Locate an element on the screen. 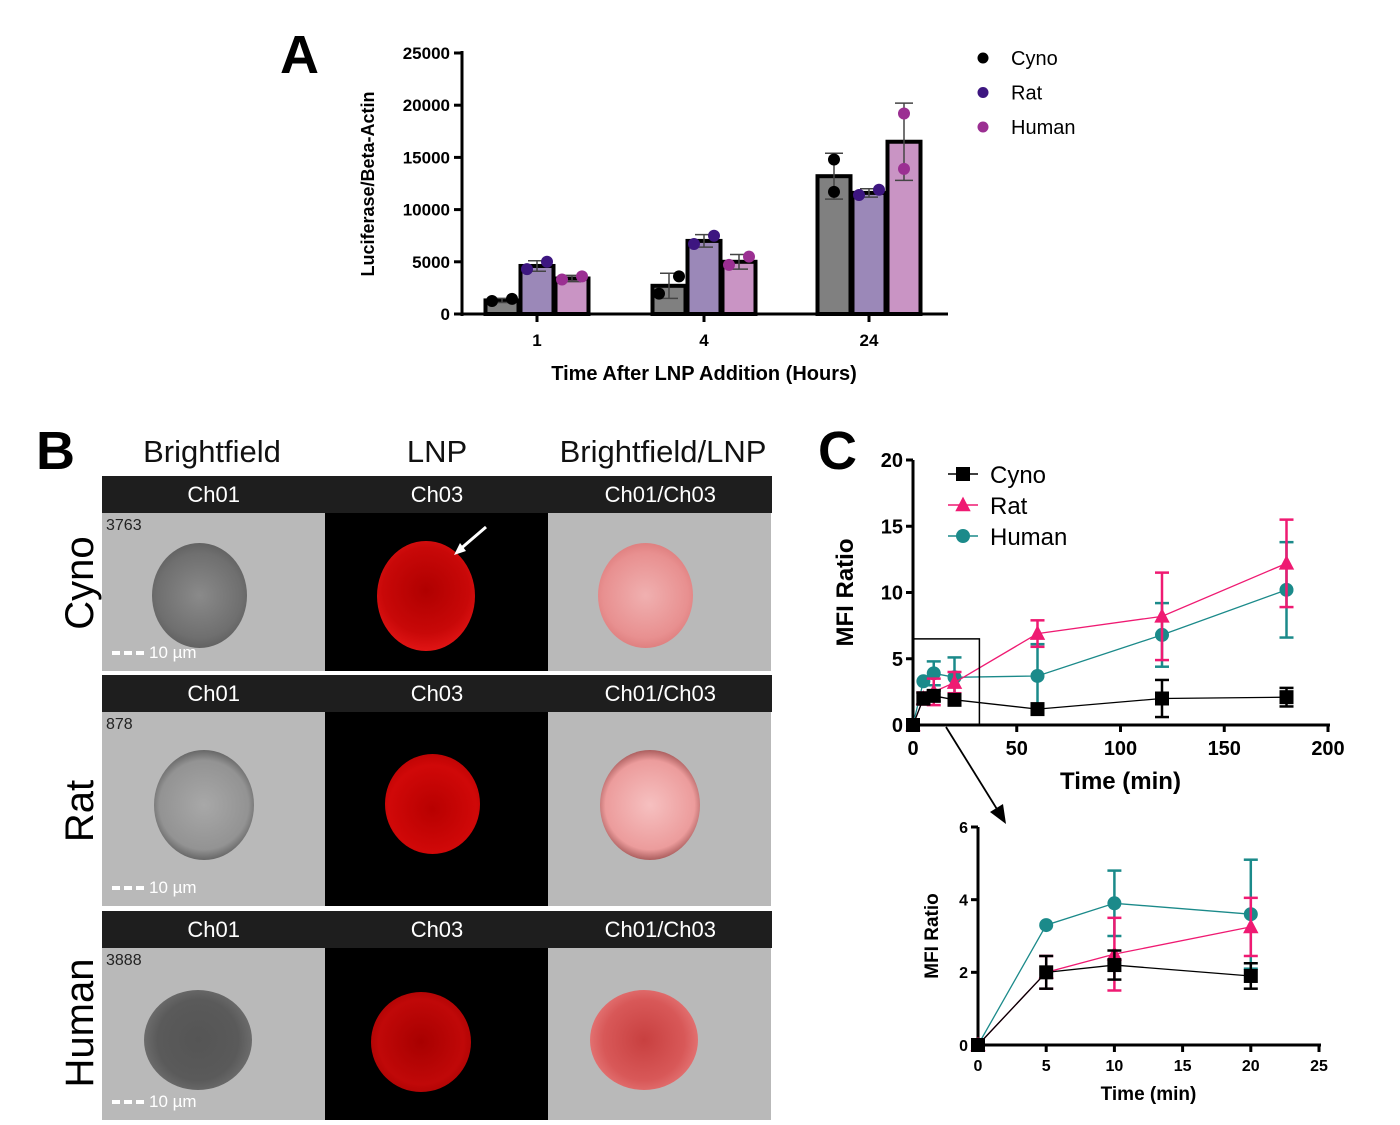 This screenshot has width=1400, height=1125. y-tick-label: 25000 is located at coordinates (426, 53).